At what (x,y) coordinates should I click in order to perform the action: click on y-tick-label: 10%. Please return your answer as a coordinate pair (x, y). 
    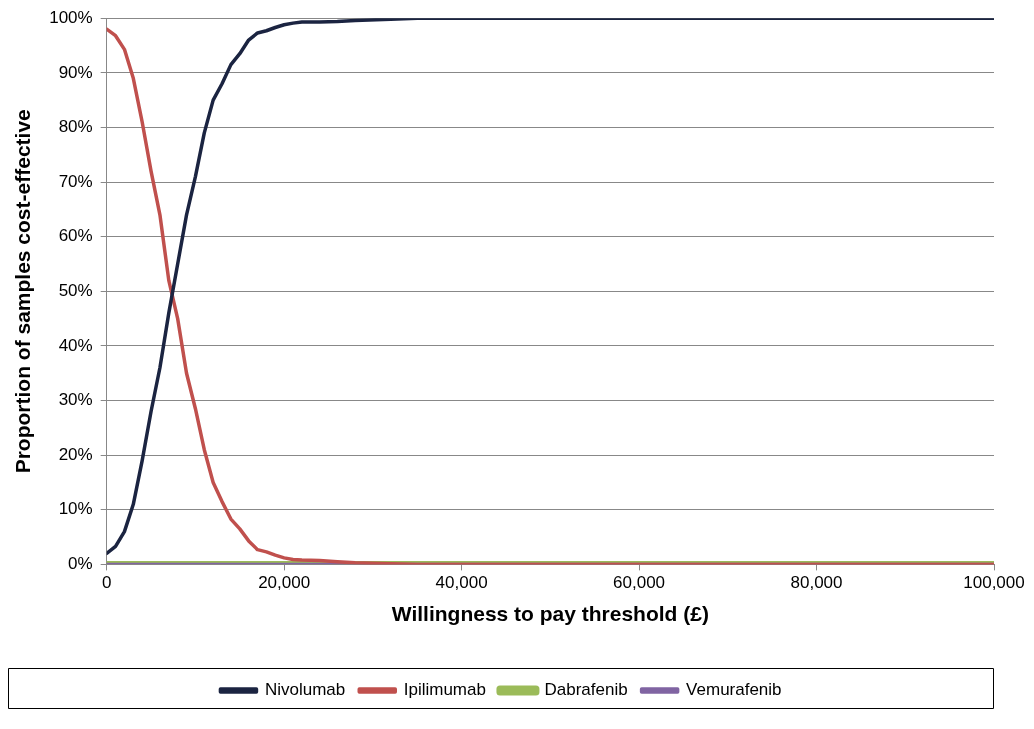
    Looking at the image, I should click on (75, 509).